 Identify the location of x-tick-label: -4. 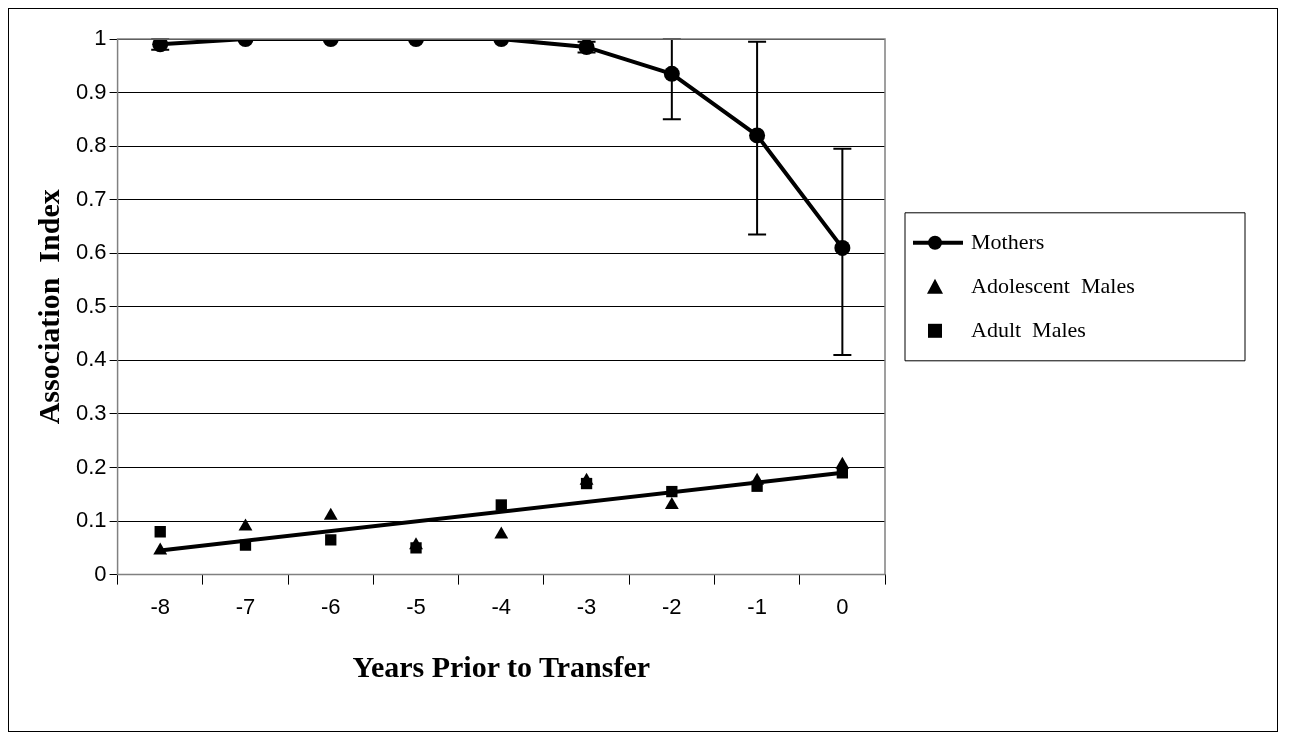
(501, 606).